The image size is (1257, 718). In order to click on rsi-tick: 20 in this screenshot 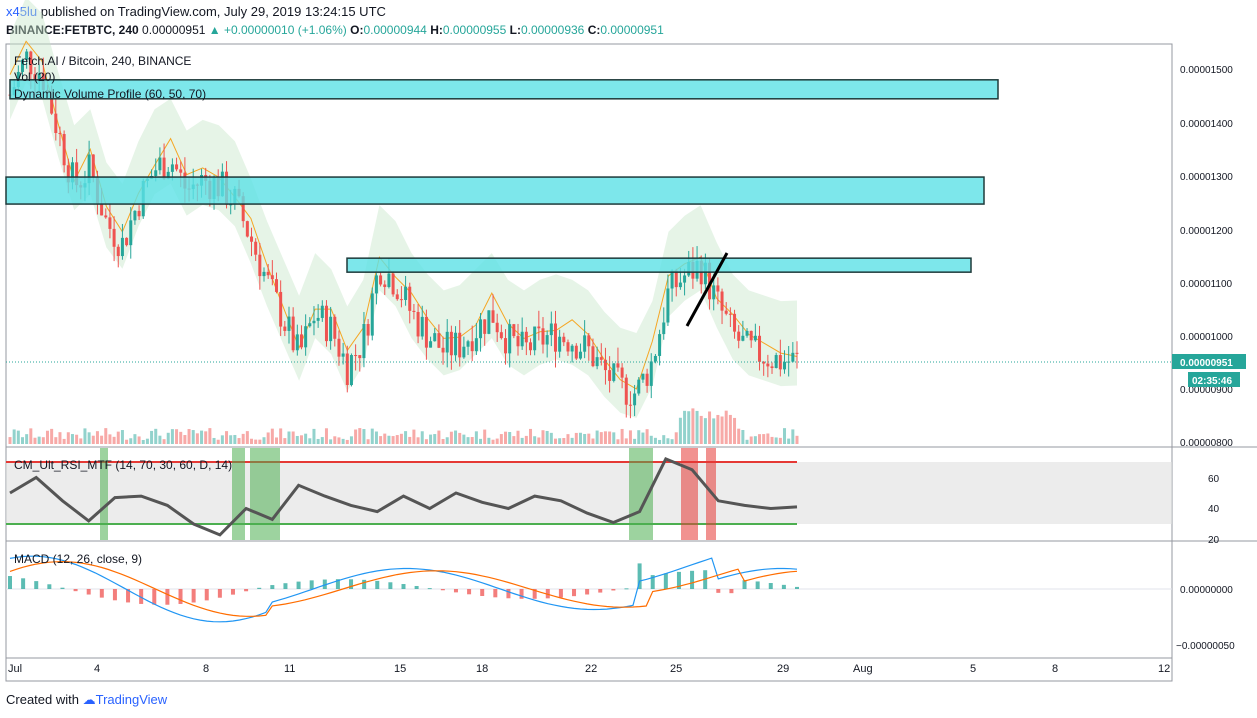, I will do `click(1214, 540)`.